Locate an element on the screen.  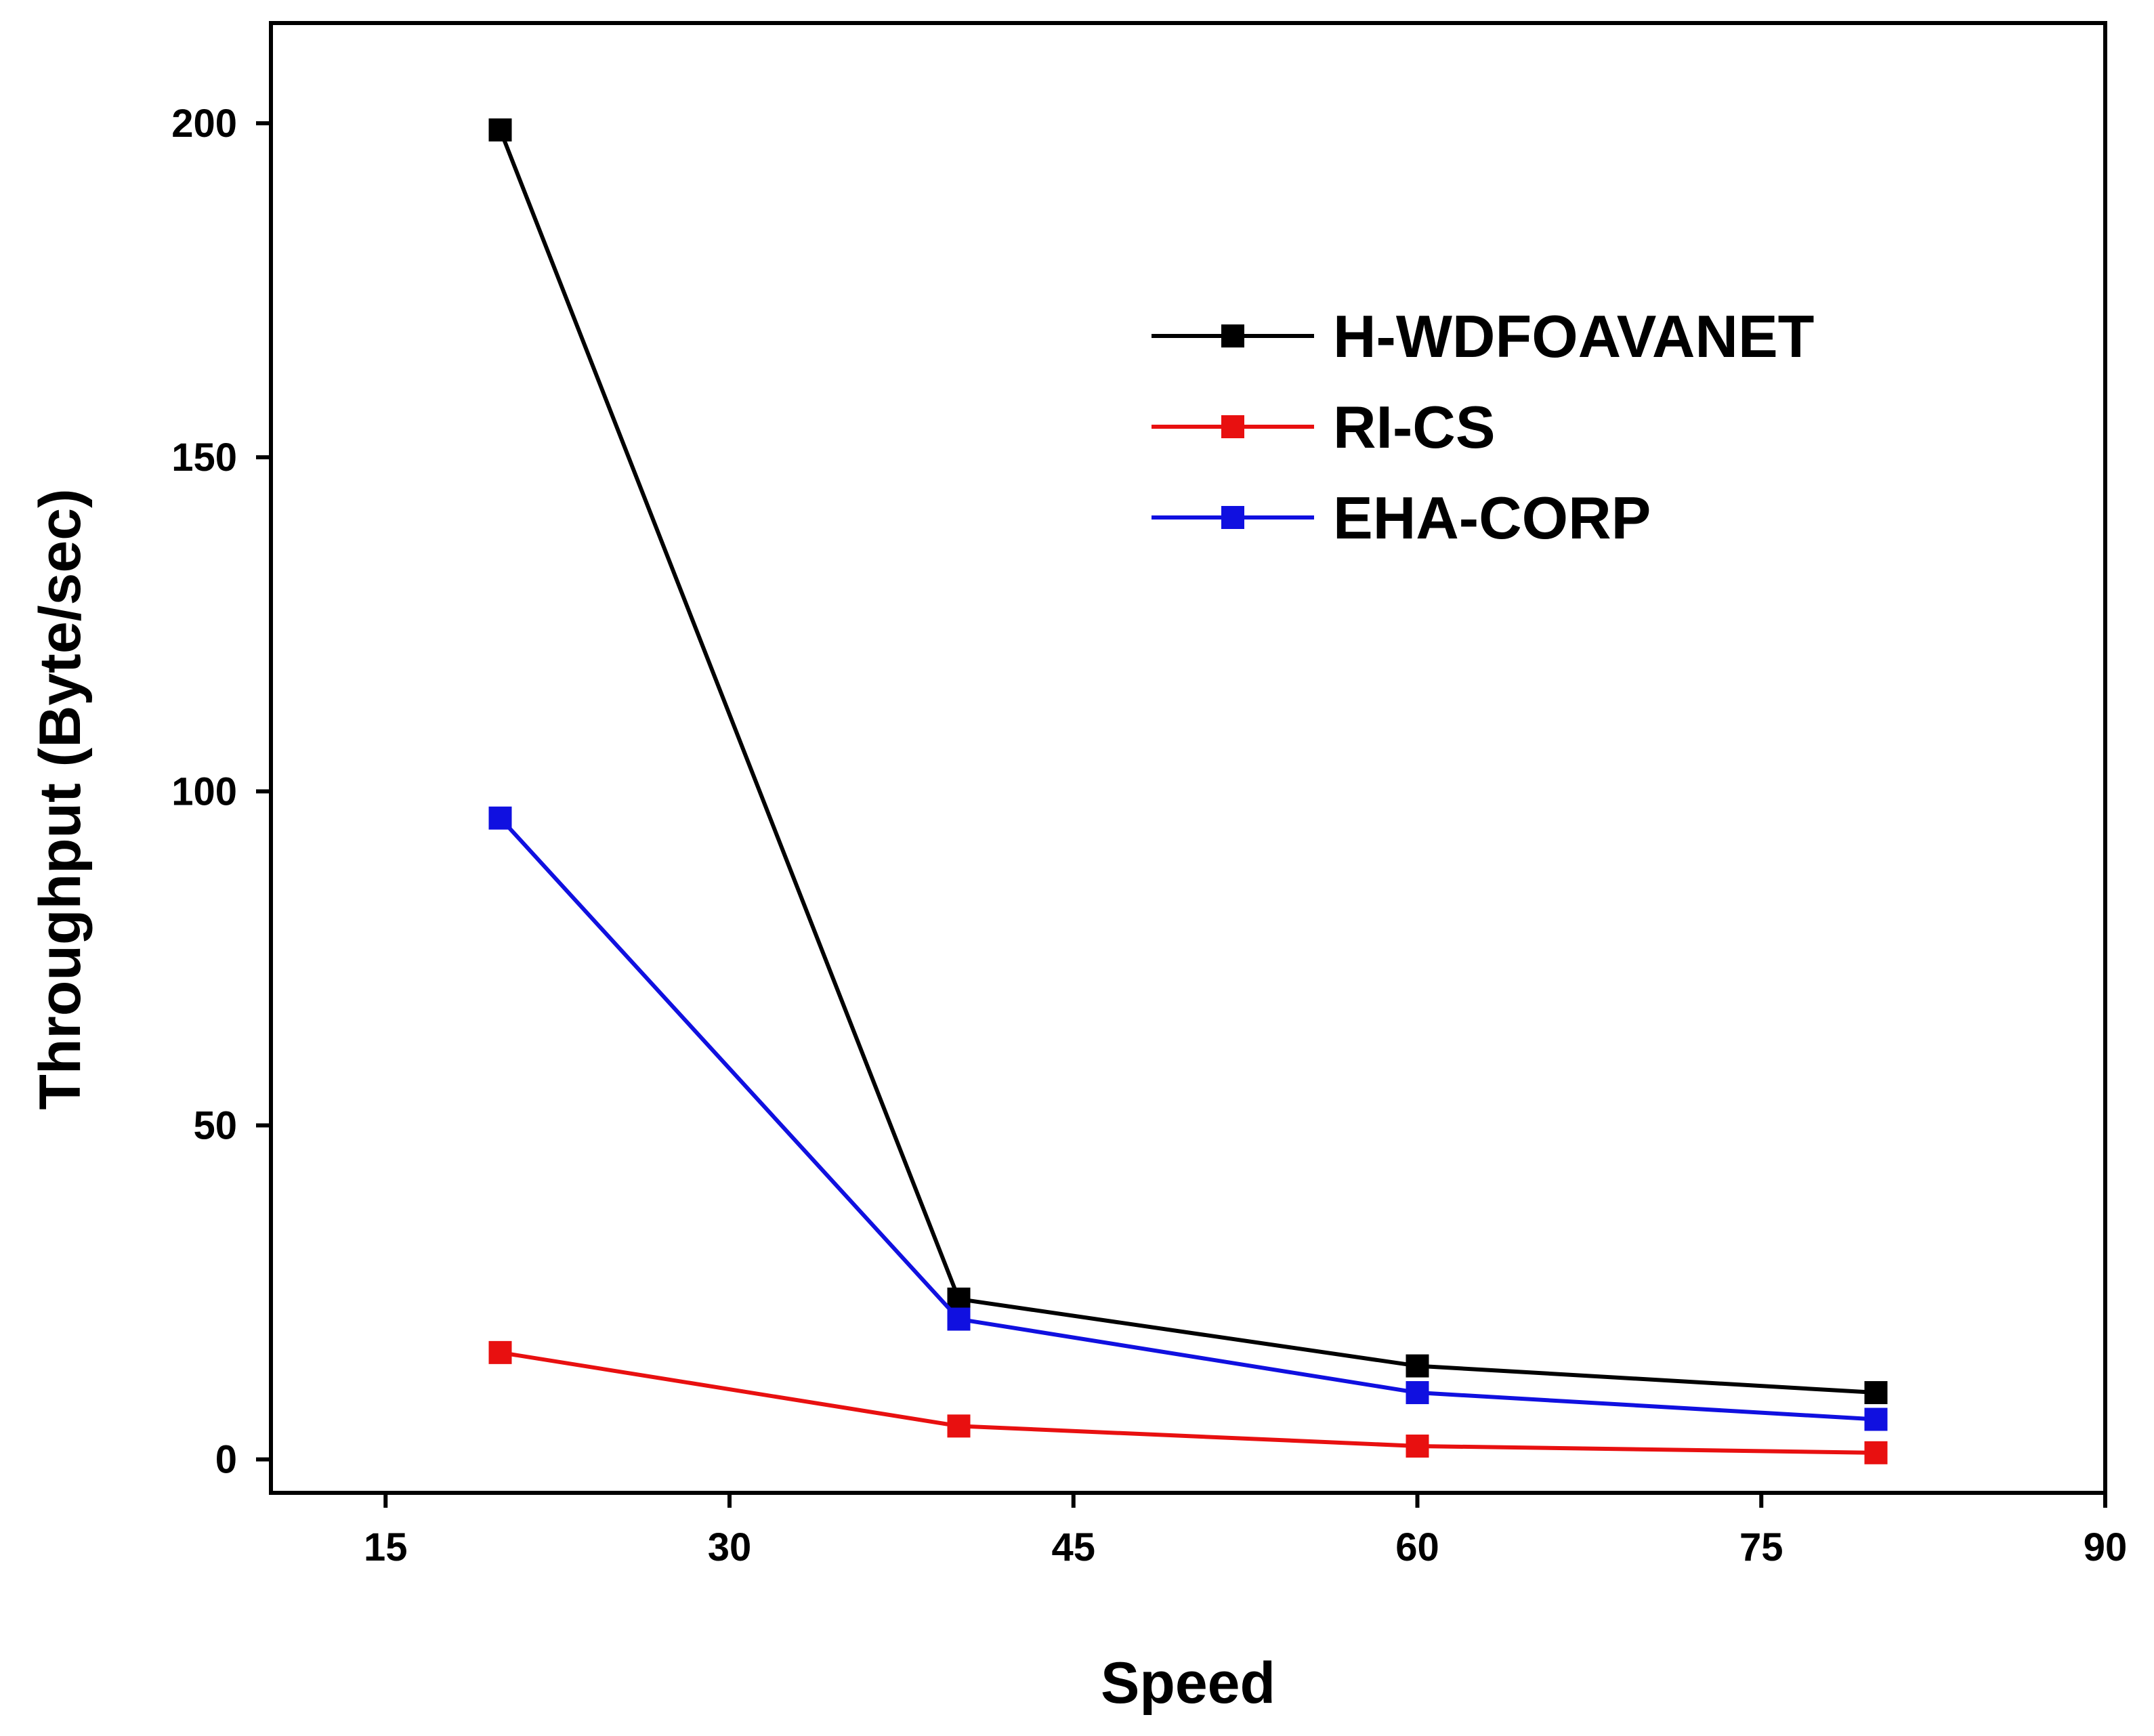
series-ri-cs is located at coordinates (1188, 1402).